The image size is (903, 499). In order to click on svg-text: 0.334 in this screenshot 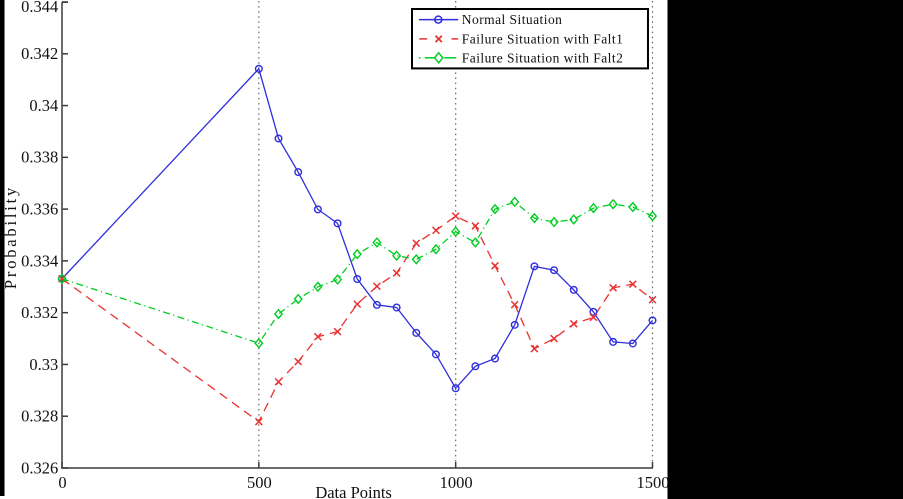, I will do `click(39, 260)`.